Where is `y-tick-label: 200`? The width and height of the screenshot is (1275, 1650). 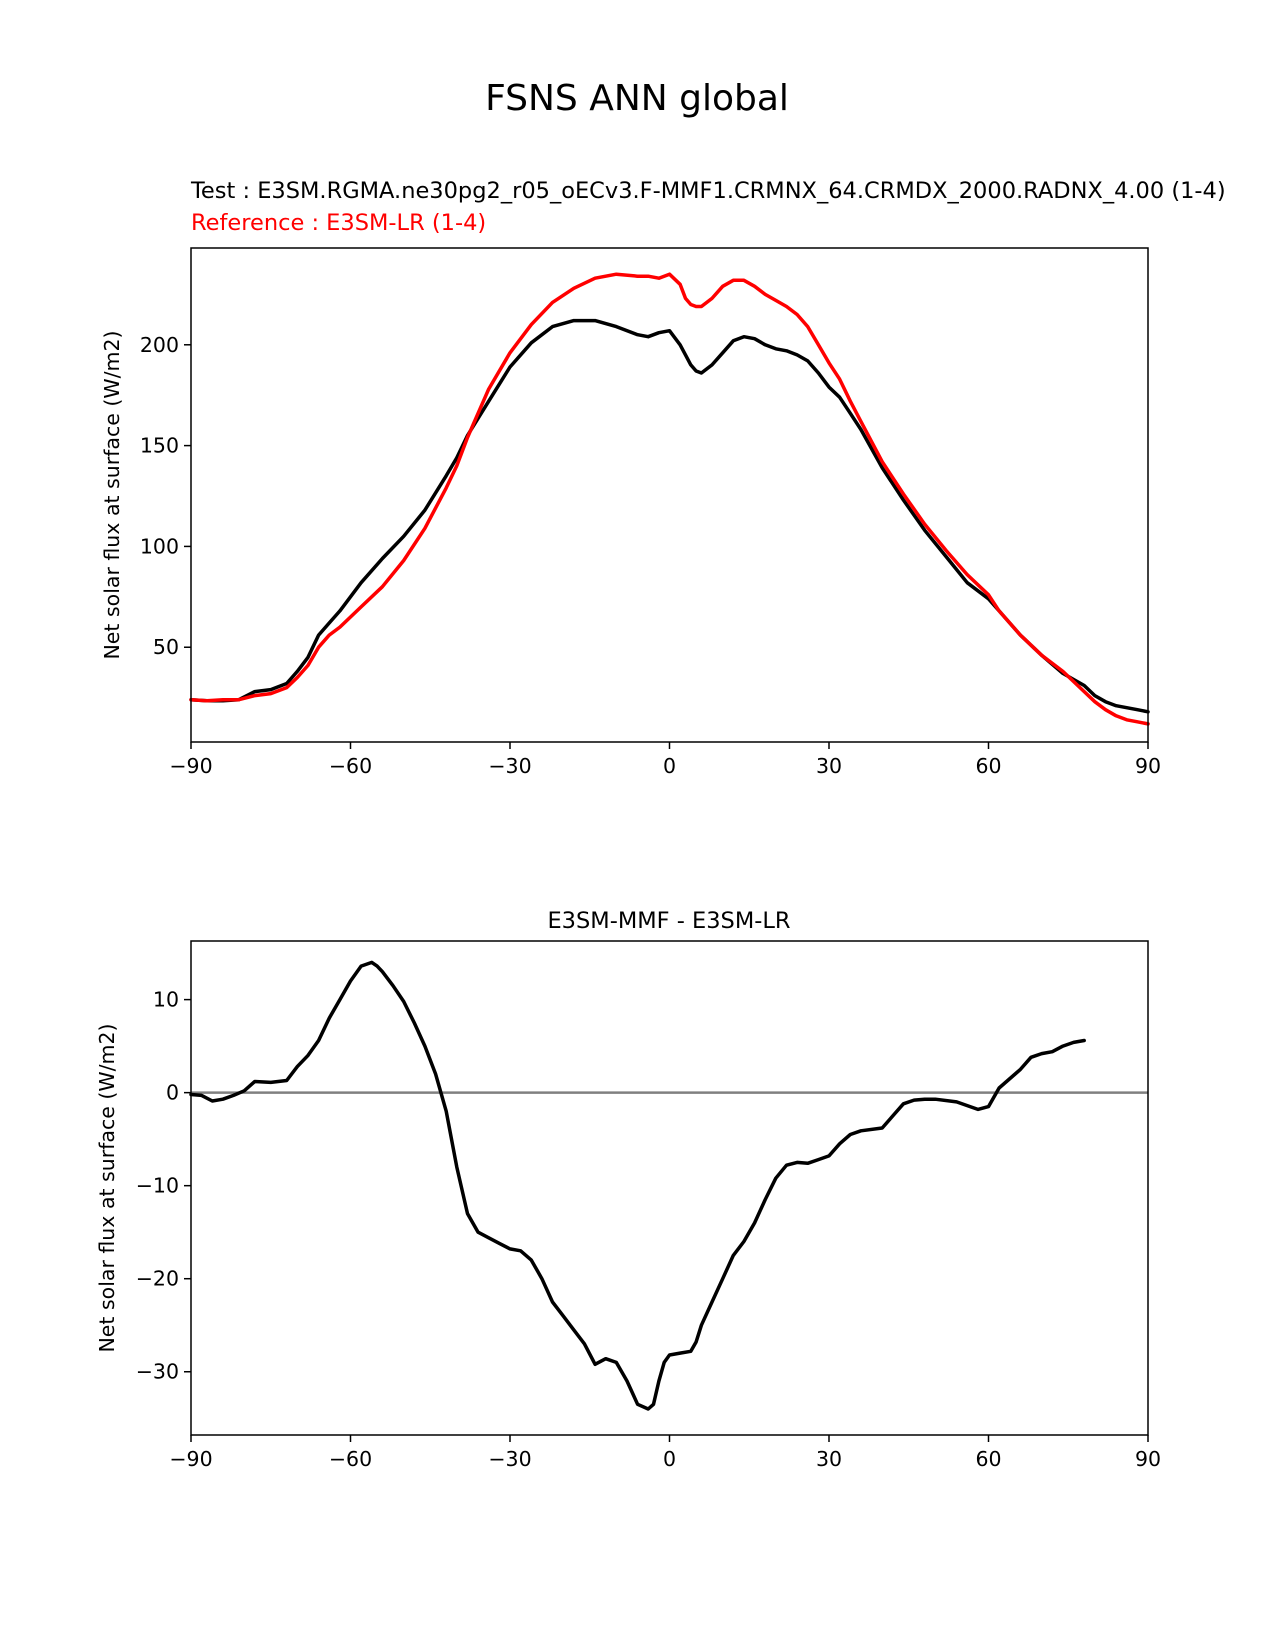 y-tick-label: 200 is located at coordinates (159, 345).